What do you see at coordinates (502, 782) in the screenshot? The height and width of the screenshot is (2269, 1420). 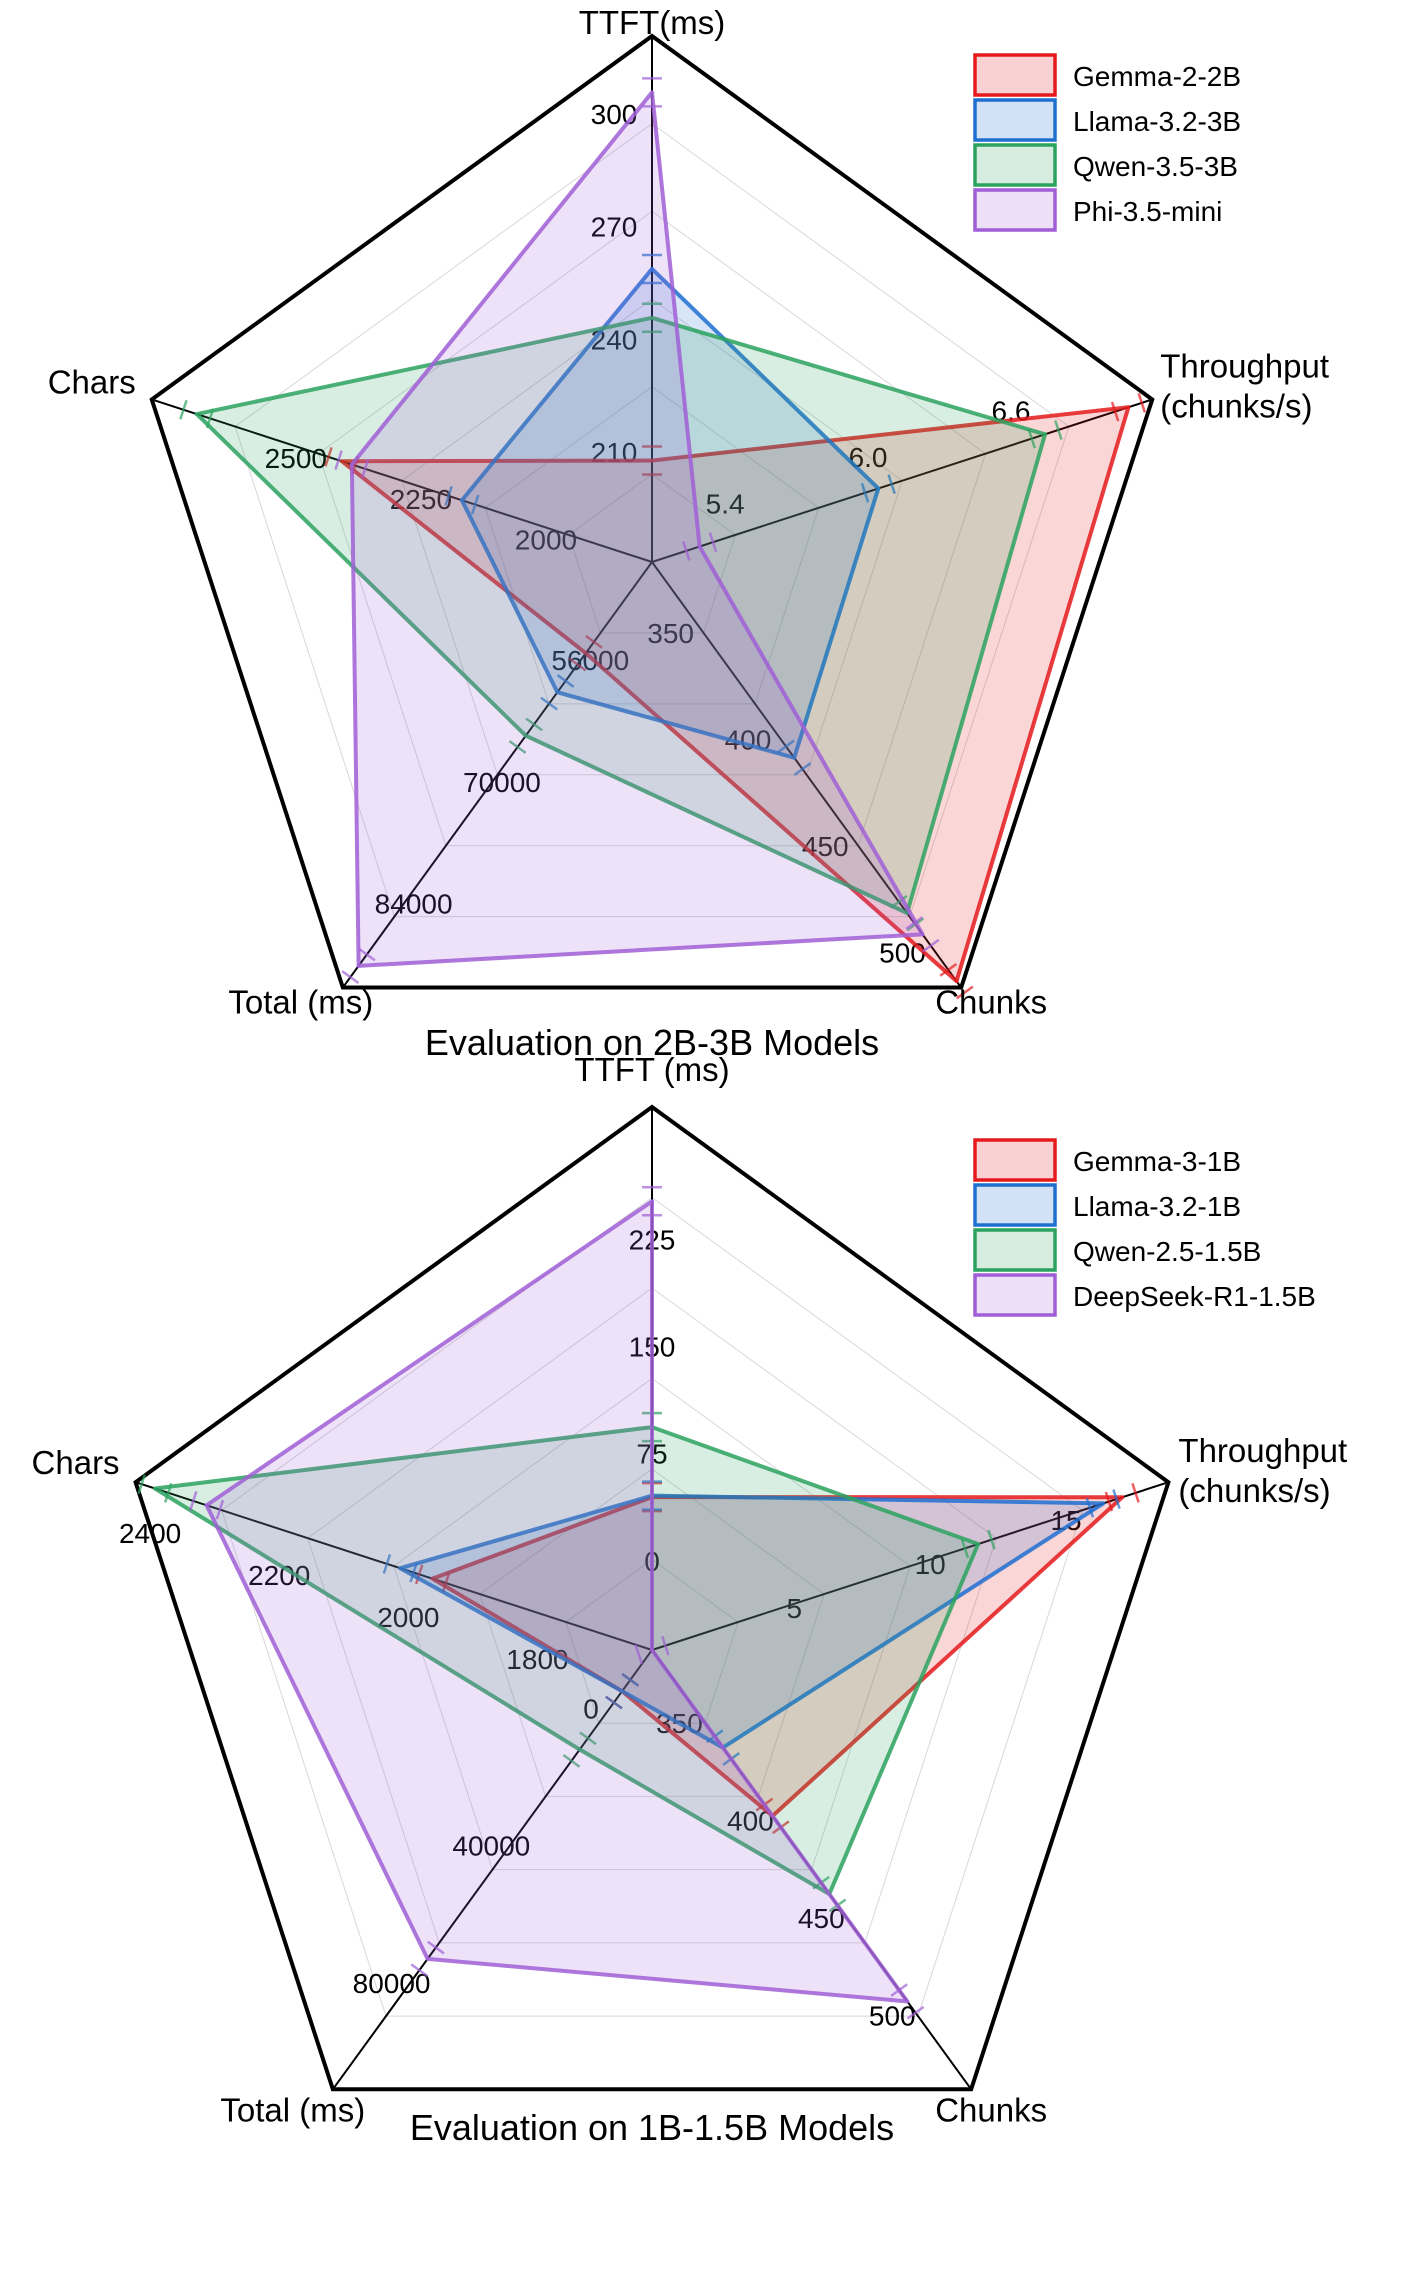 I see `tick-label: 70000` at bounding box center [502, 782].